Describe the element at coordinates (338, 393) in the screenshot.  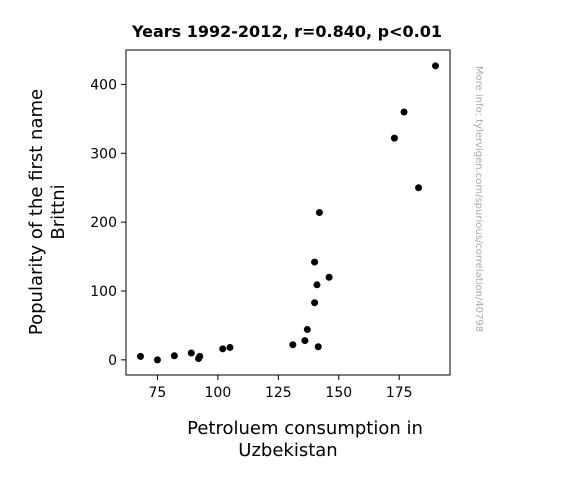
I see `x-tick-label: 150` at that location.